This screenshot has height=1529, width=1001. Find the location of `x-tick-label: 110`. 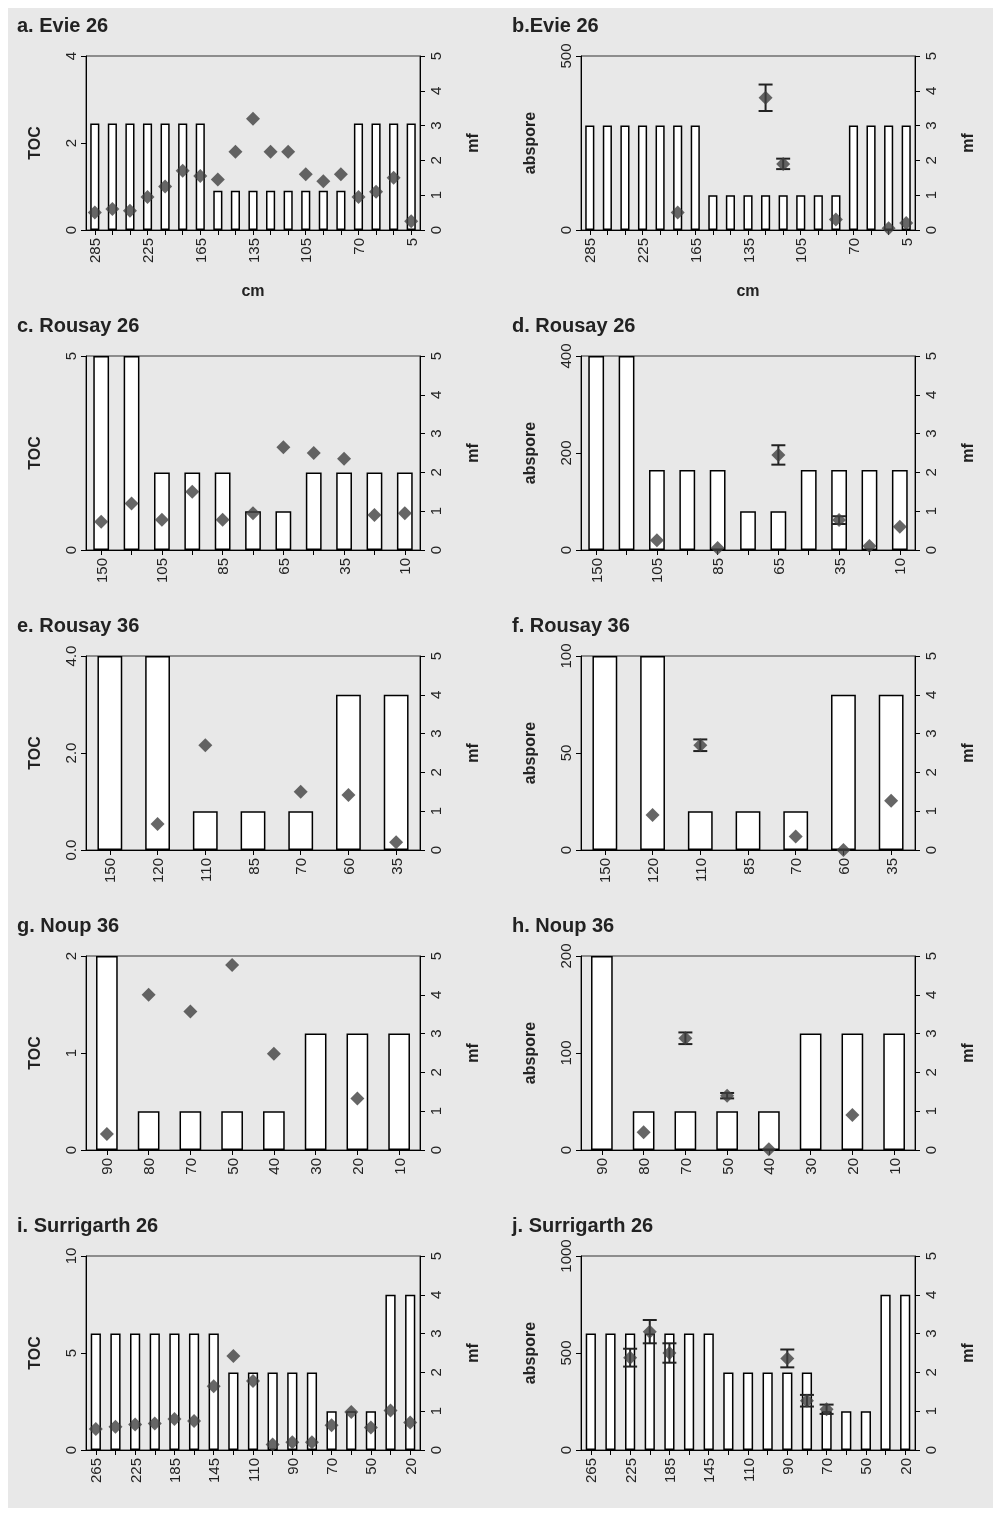

x-tick-label: 110 is located at coordinates (253, 1470).